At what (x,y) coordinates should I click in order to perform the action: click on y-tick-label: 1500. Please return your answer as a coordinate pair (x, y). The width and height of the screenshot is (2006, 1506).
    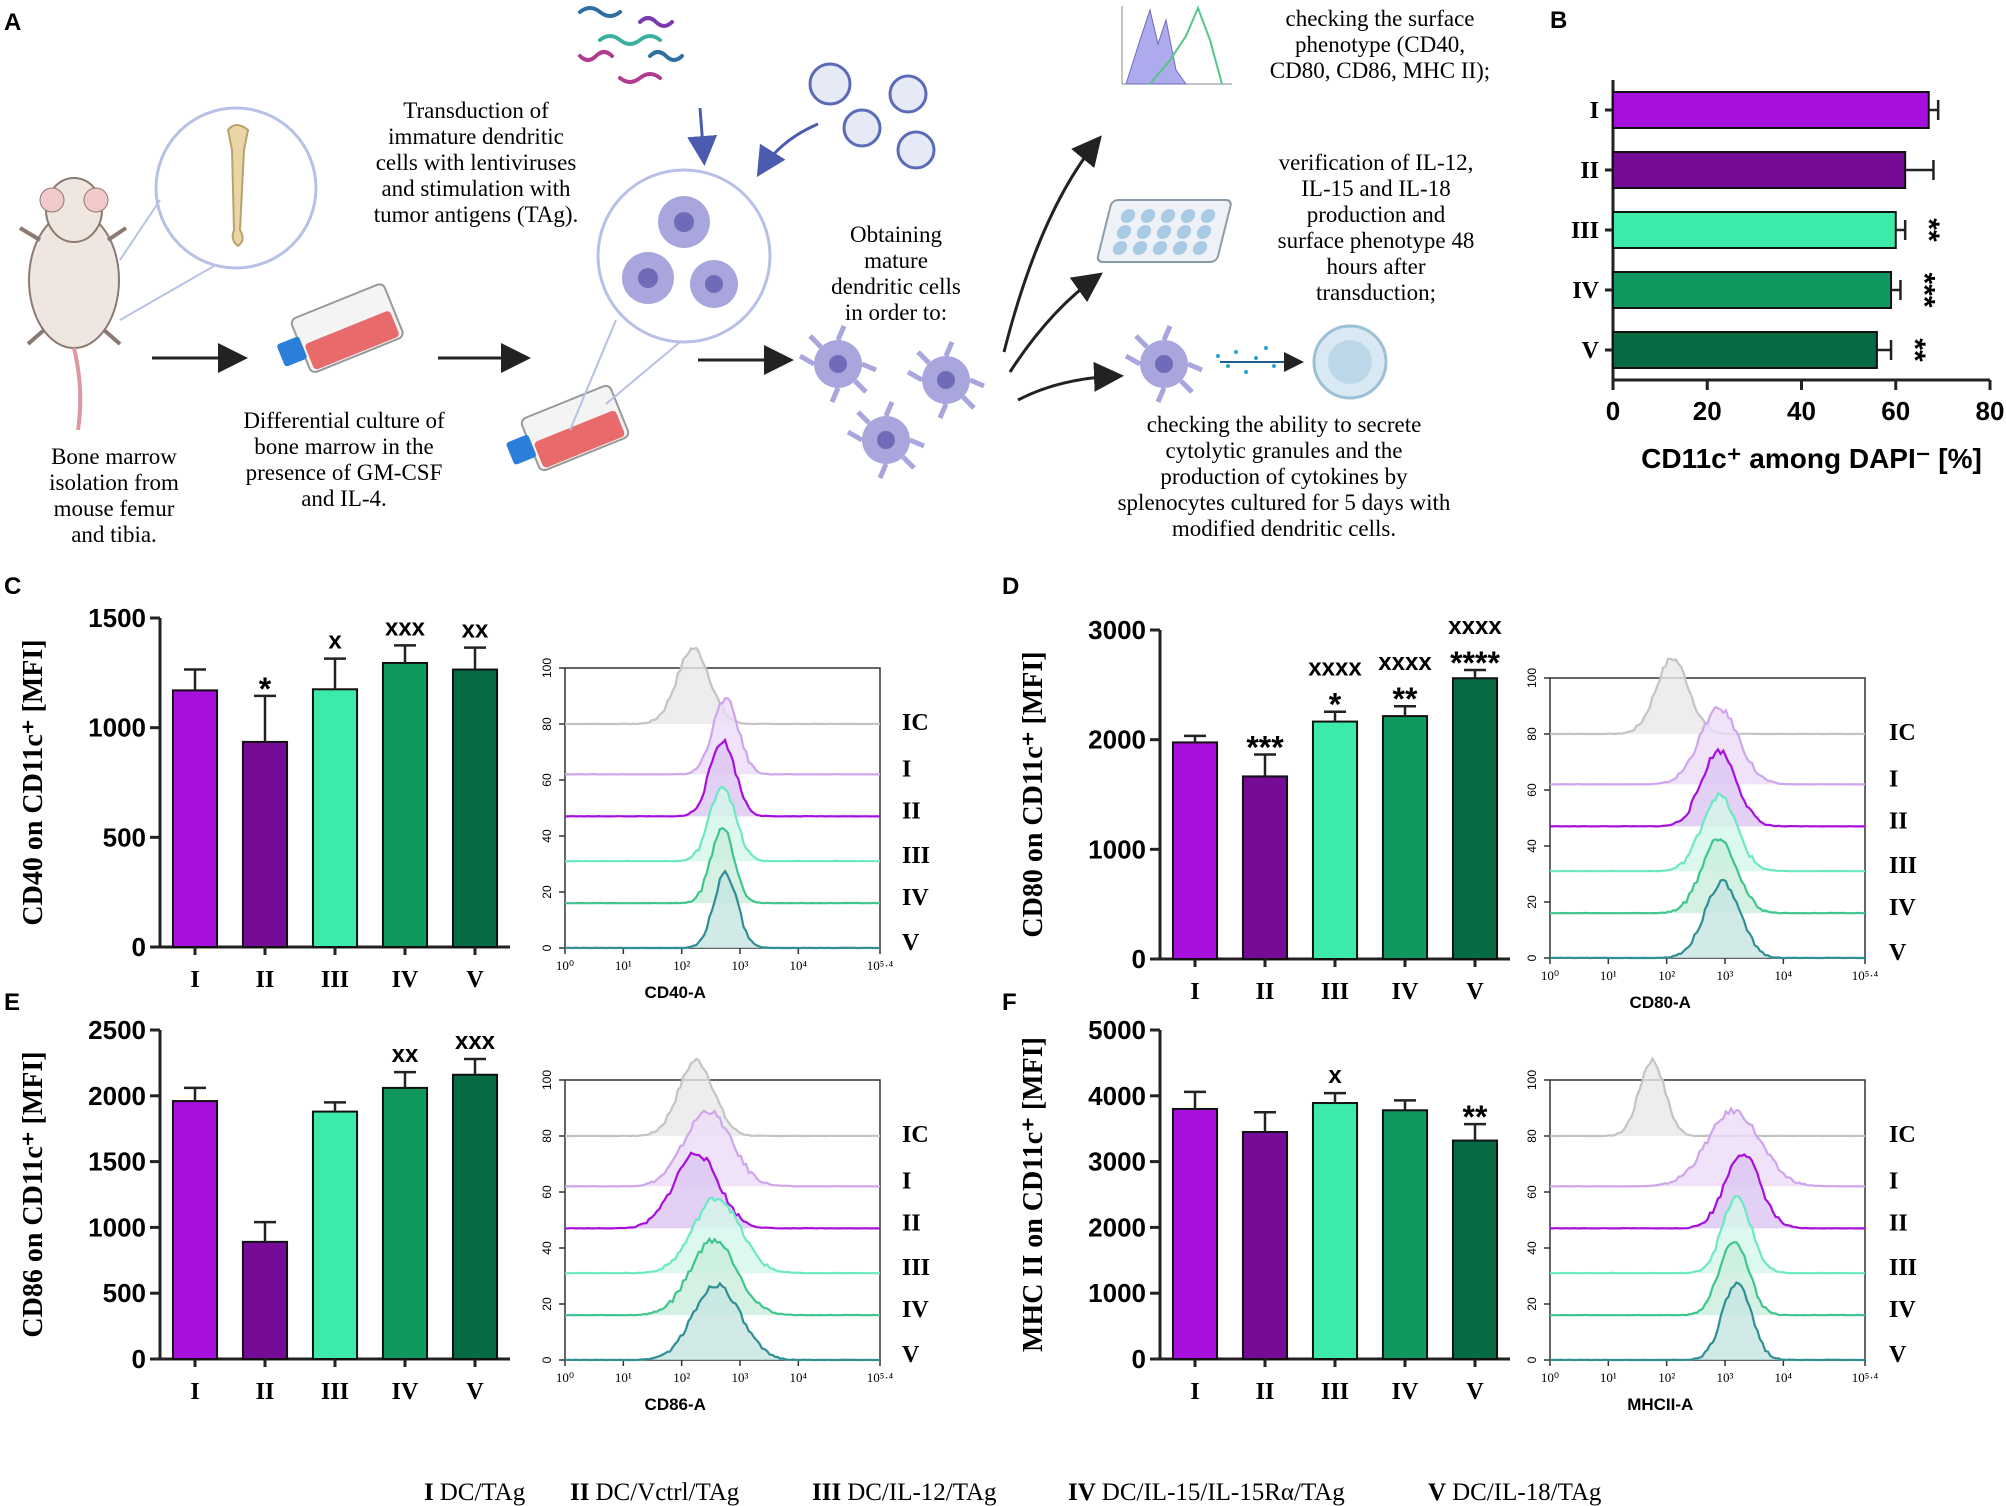
    Looking at the image, I should click on (117, 618).